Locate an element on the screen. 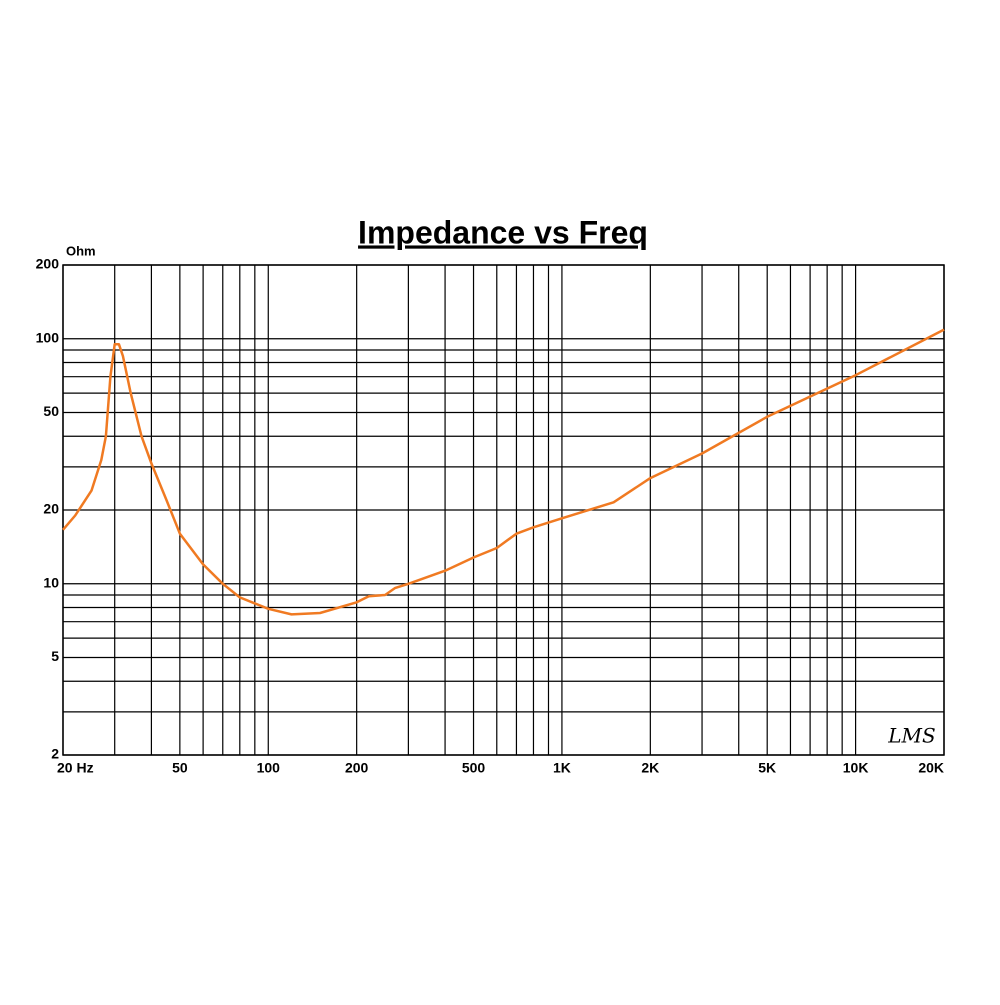  x-tick-label: 2K is located at coordinates (650, 768).